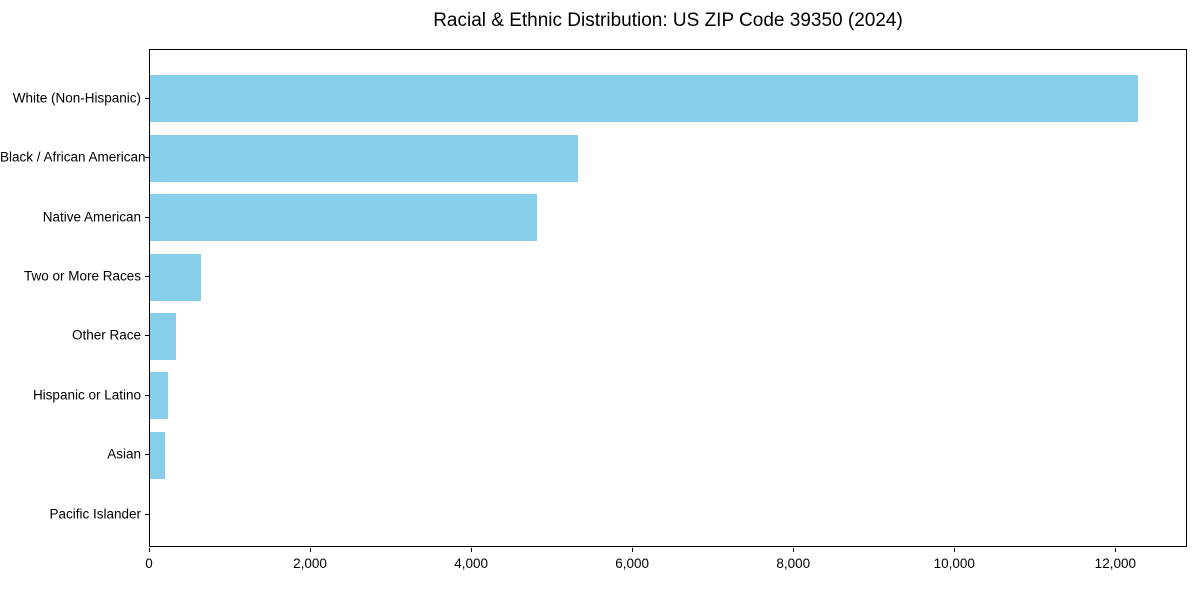 This screenshot has width=1200, height=600. I want to click on y-tick-label-white-non-hispanic: White (Non-Hispanic), so click(76, 98).